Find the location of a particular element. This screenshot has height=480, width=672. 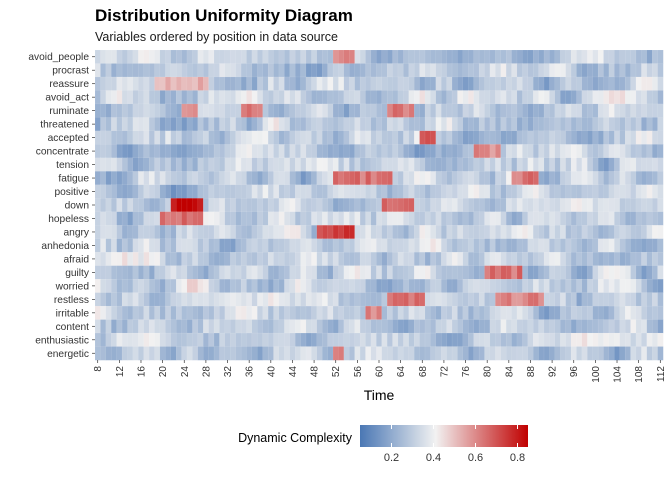

x-tick-label: 20 is located at coordinates (163, 372).